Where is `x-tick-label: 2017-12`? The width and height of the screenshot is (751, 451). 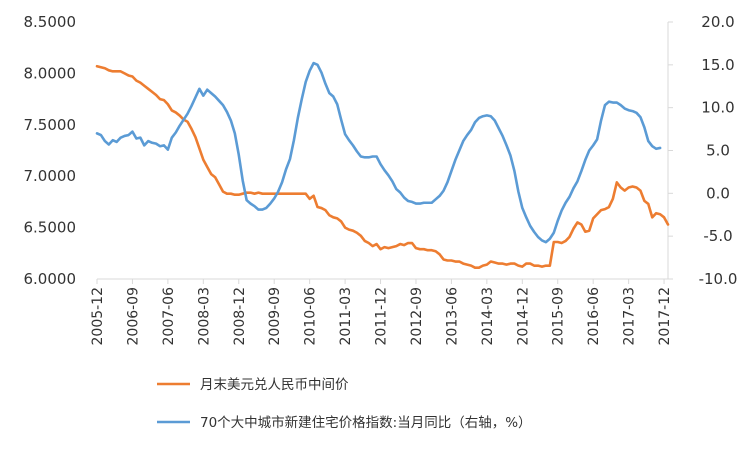
x-tick-label: 2017-12 is located at coordinates (665, 316).